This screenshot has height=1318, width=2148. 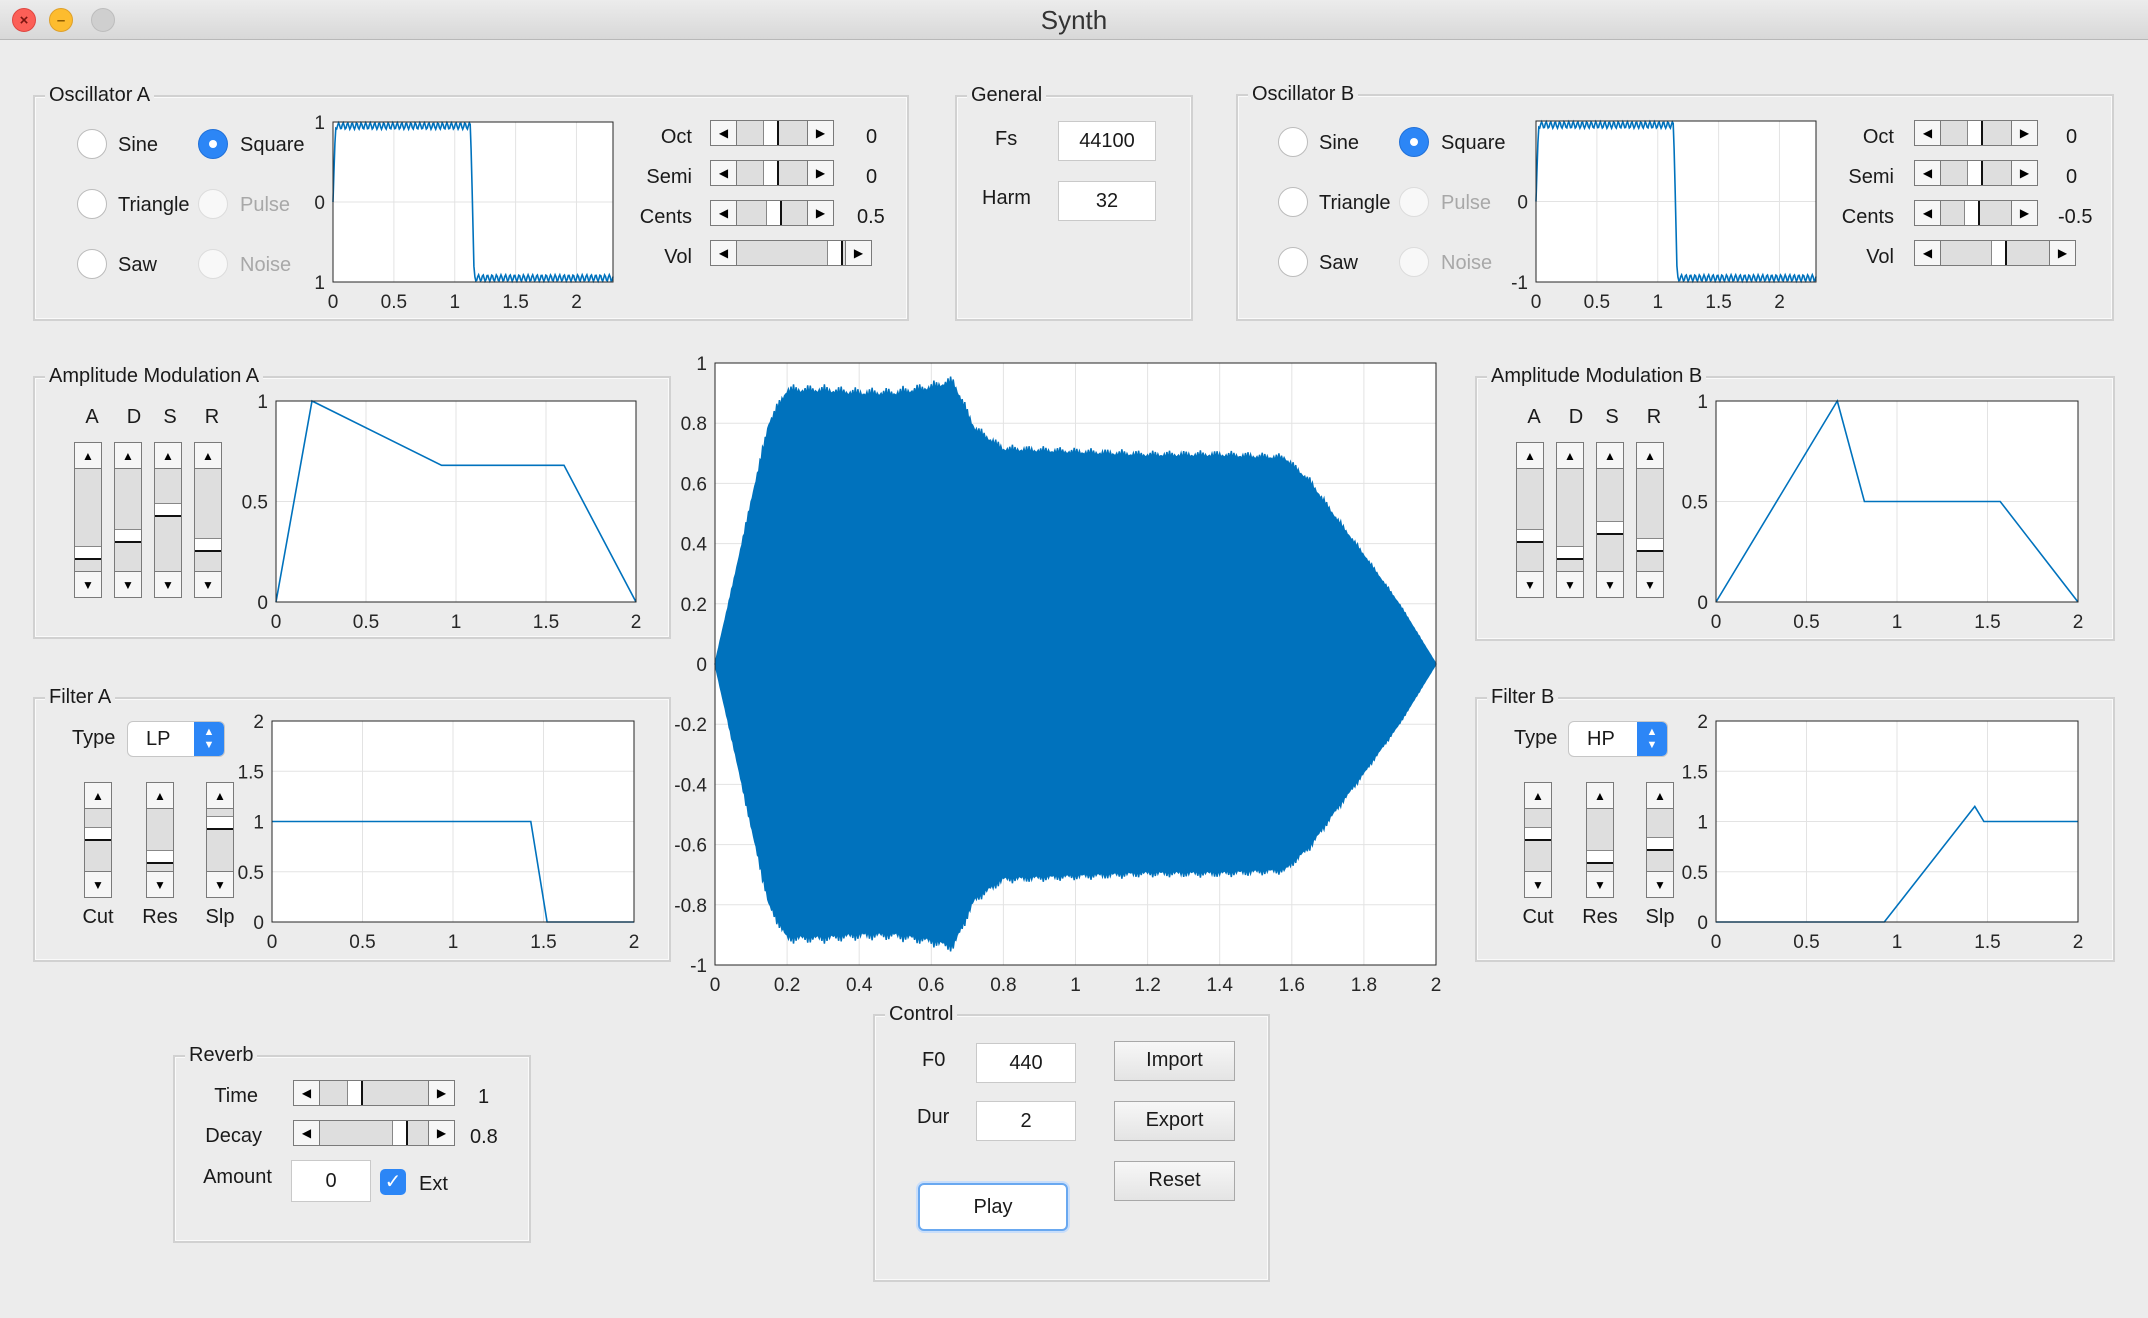 What do you see at coordinates (690, 725) in the screenshot?
I see `y-tick-label: -0.2` at bounding box center [690, 725].